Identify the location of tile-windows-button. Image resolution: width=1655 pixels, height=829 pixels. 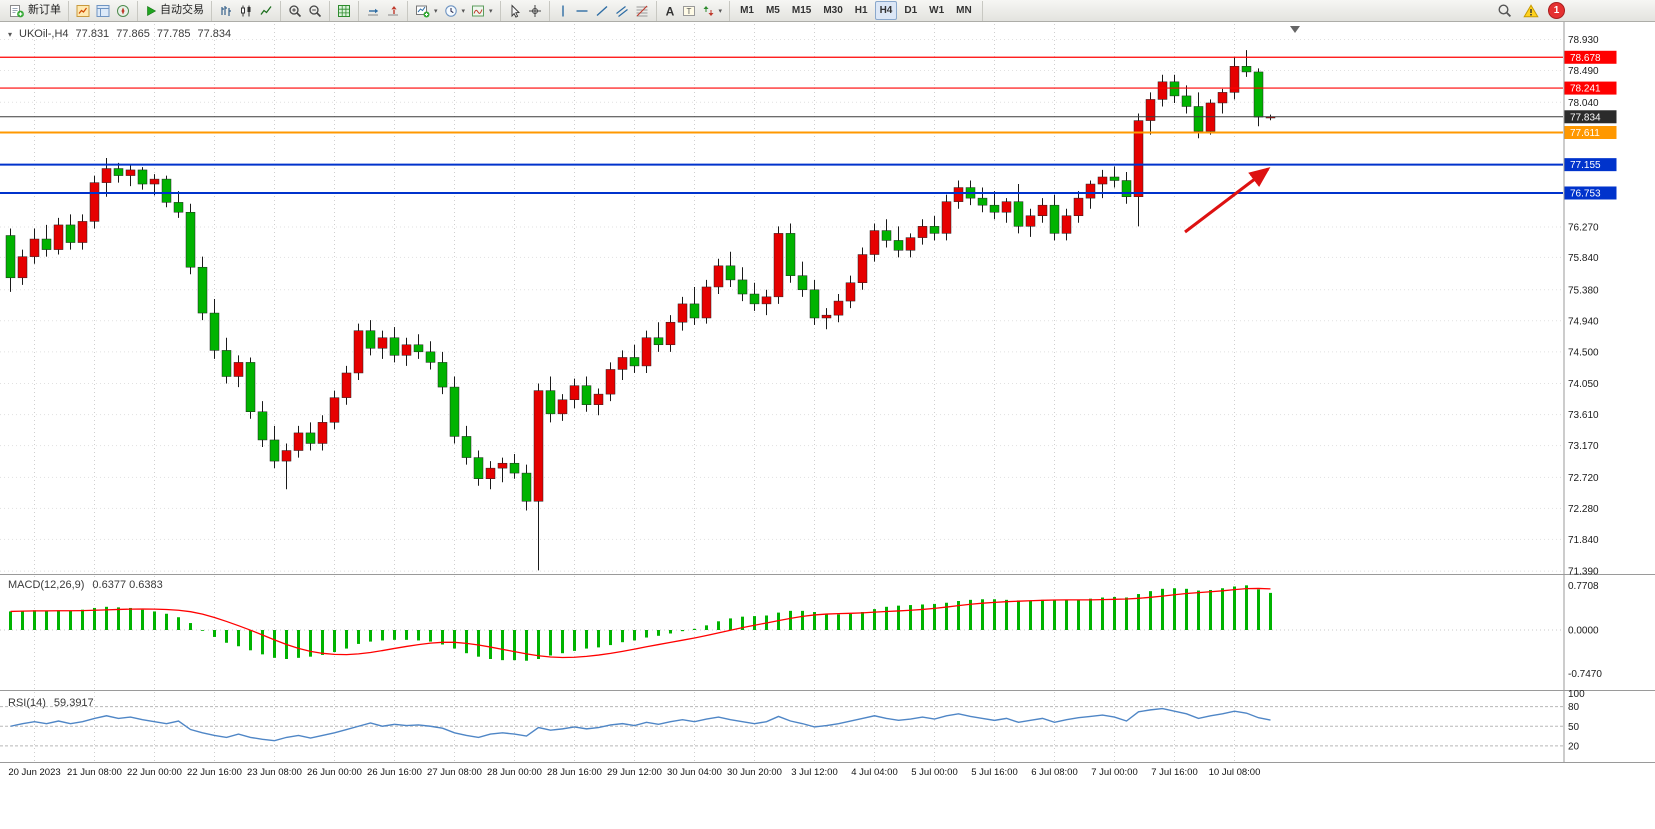
(344, 10).